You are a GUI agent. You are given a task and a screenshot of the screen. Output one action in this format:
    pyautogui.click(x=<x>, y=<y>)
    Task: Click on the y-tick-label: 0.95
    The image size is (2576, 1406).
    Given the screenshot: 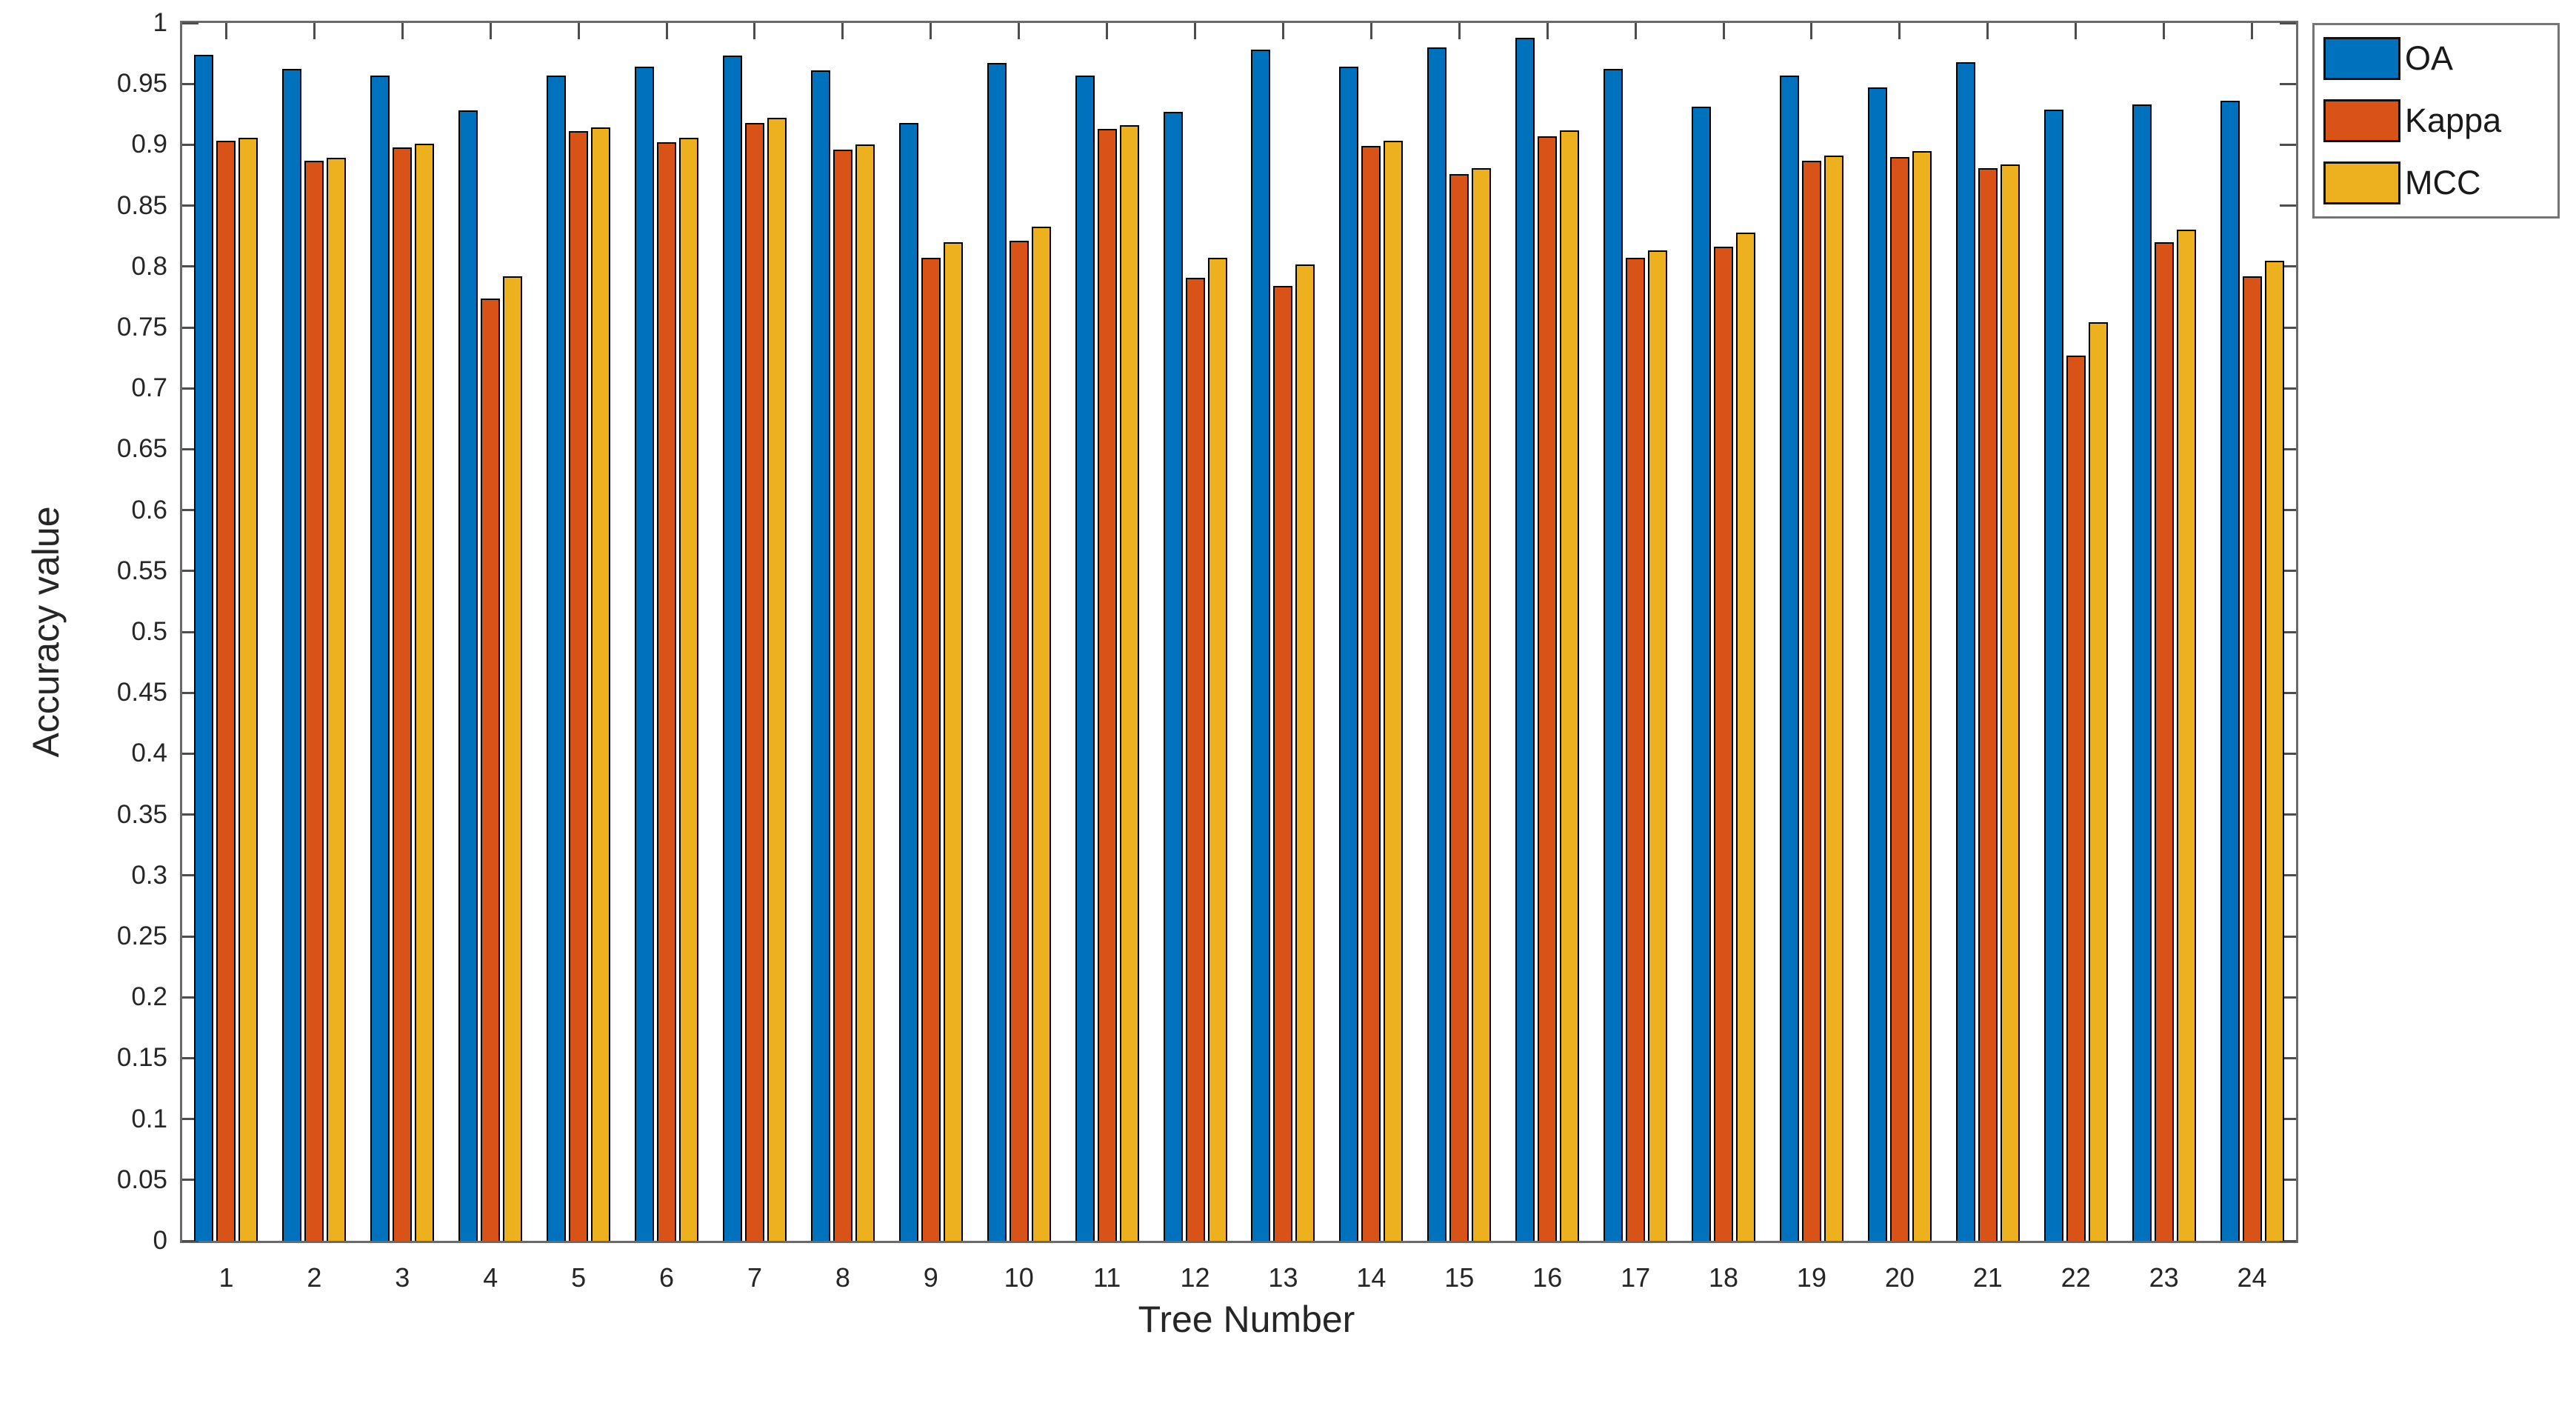 What is the action you would take?
    pyautogui.click(x=141, y=84)
    